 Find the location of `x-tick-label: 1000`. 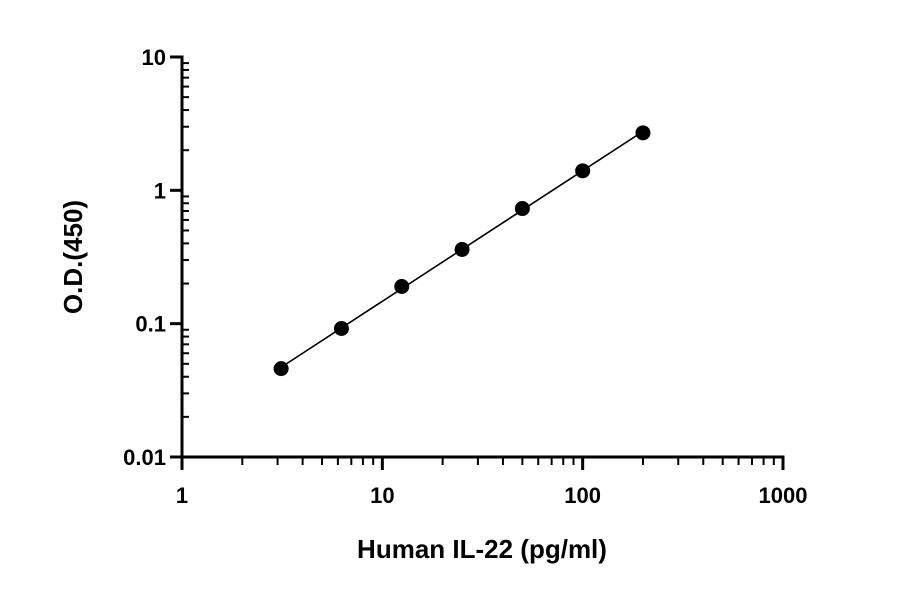

x-tick-label: 1000 is located at coordinates (783, 495).